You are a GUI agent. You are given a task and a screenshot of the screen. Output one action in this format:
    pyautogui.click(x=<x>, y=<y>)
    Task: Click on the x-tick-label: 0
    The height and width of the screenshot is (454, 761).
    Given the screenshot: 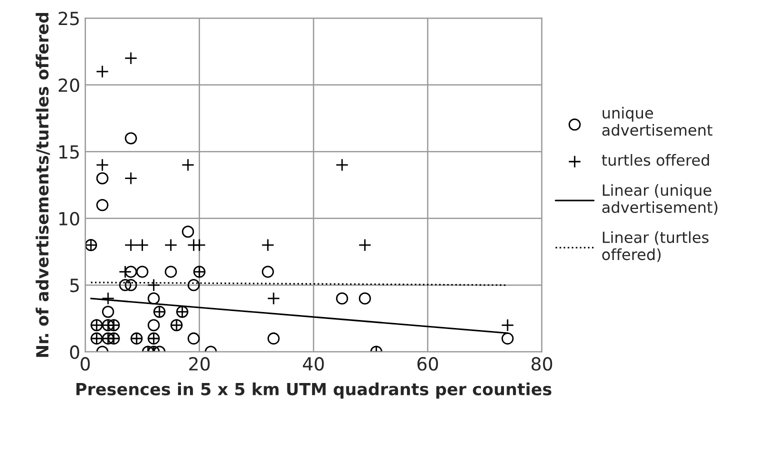 What is the action you would take?
    pyautogui.click(x=85, y=364)
    